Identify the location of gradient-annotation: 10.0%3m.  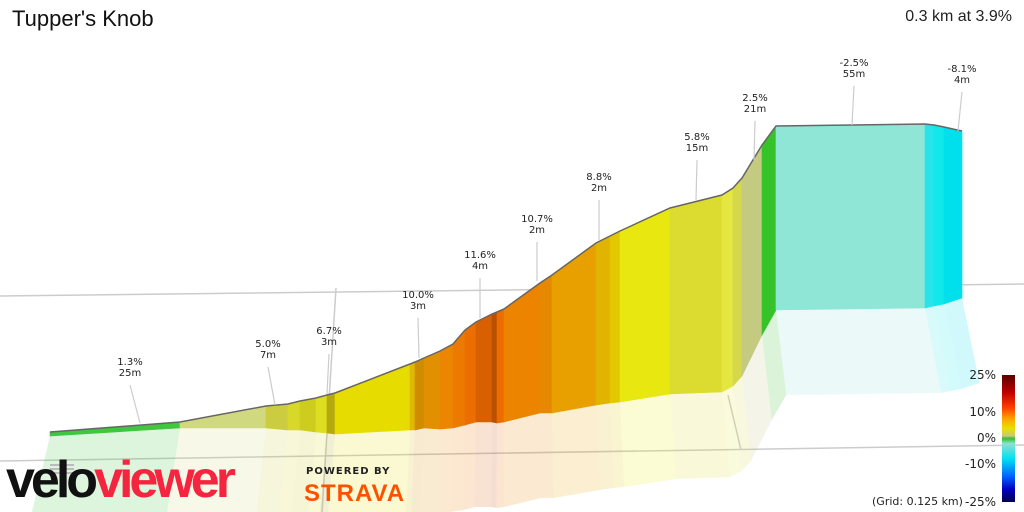
(418, 324).